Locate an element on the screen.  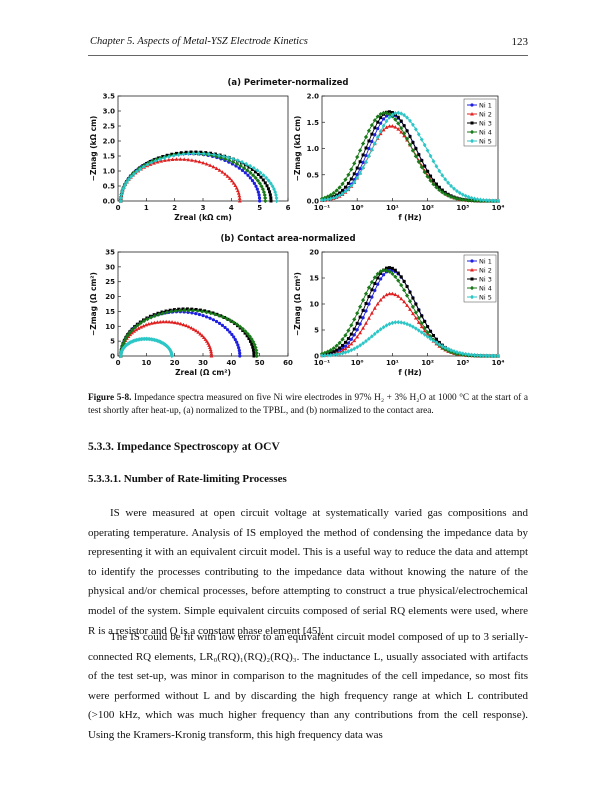
b-bode-xlabel: f (Hz) is located at coordinates (409, 372).